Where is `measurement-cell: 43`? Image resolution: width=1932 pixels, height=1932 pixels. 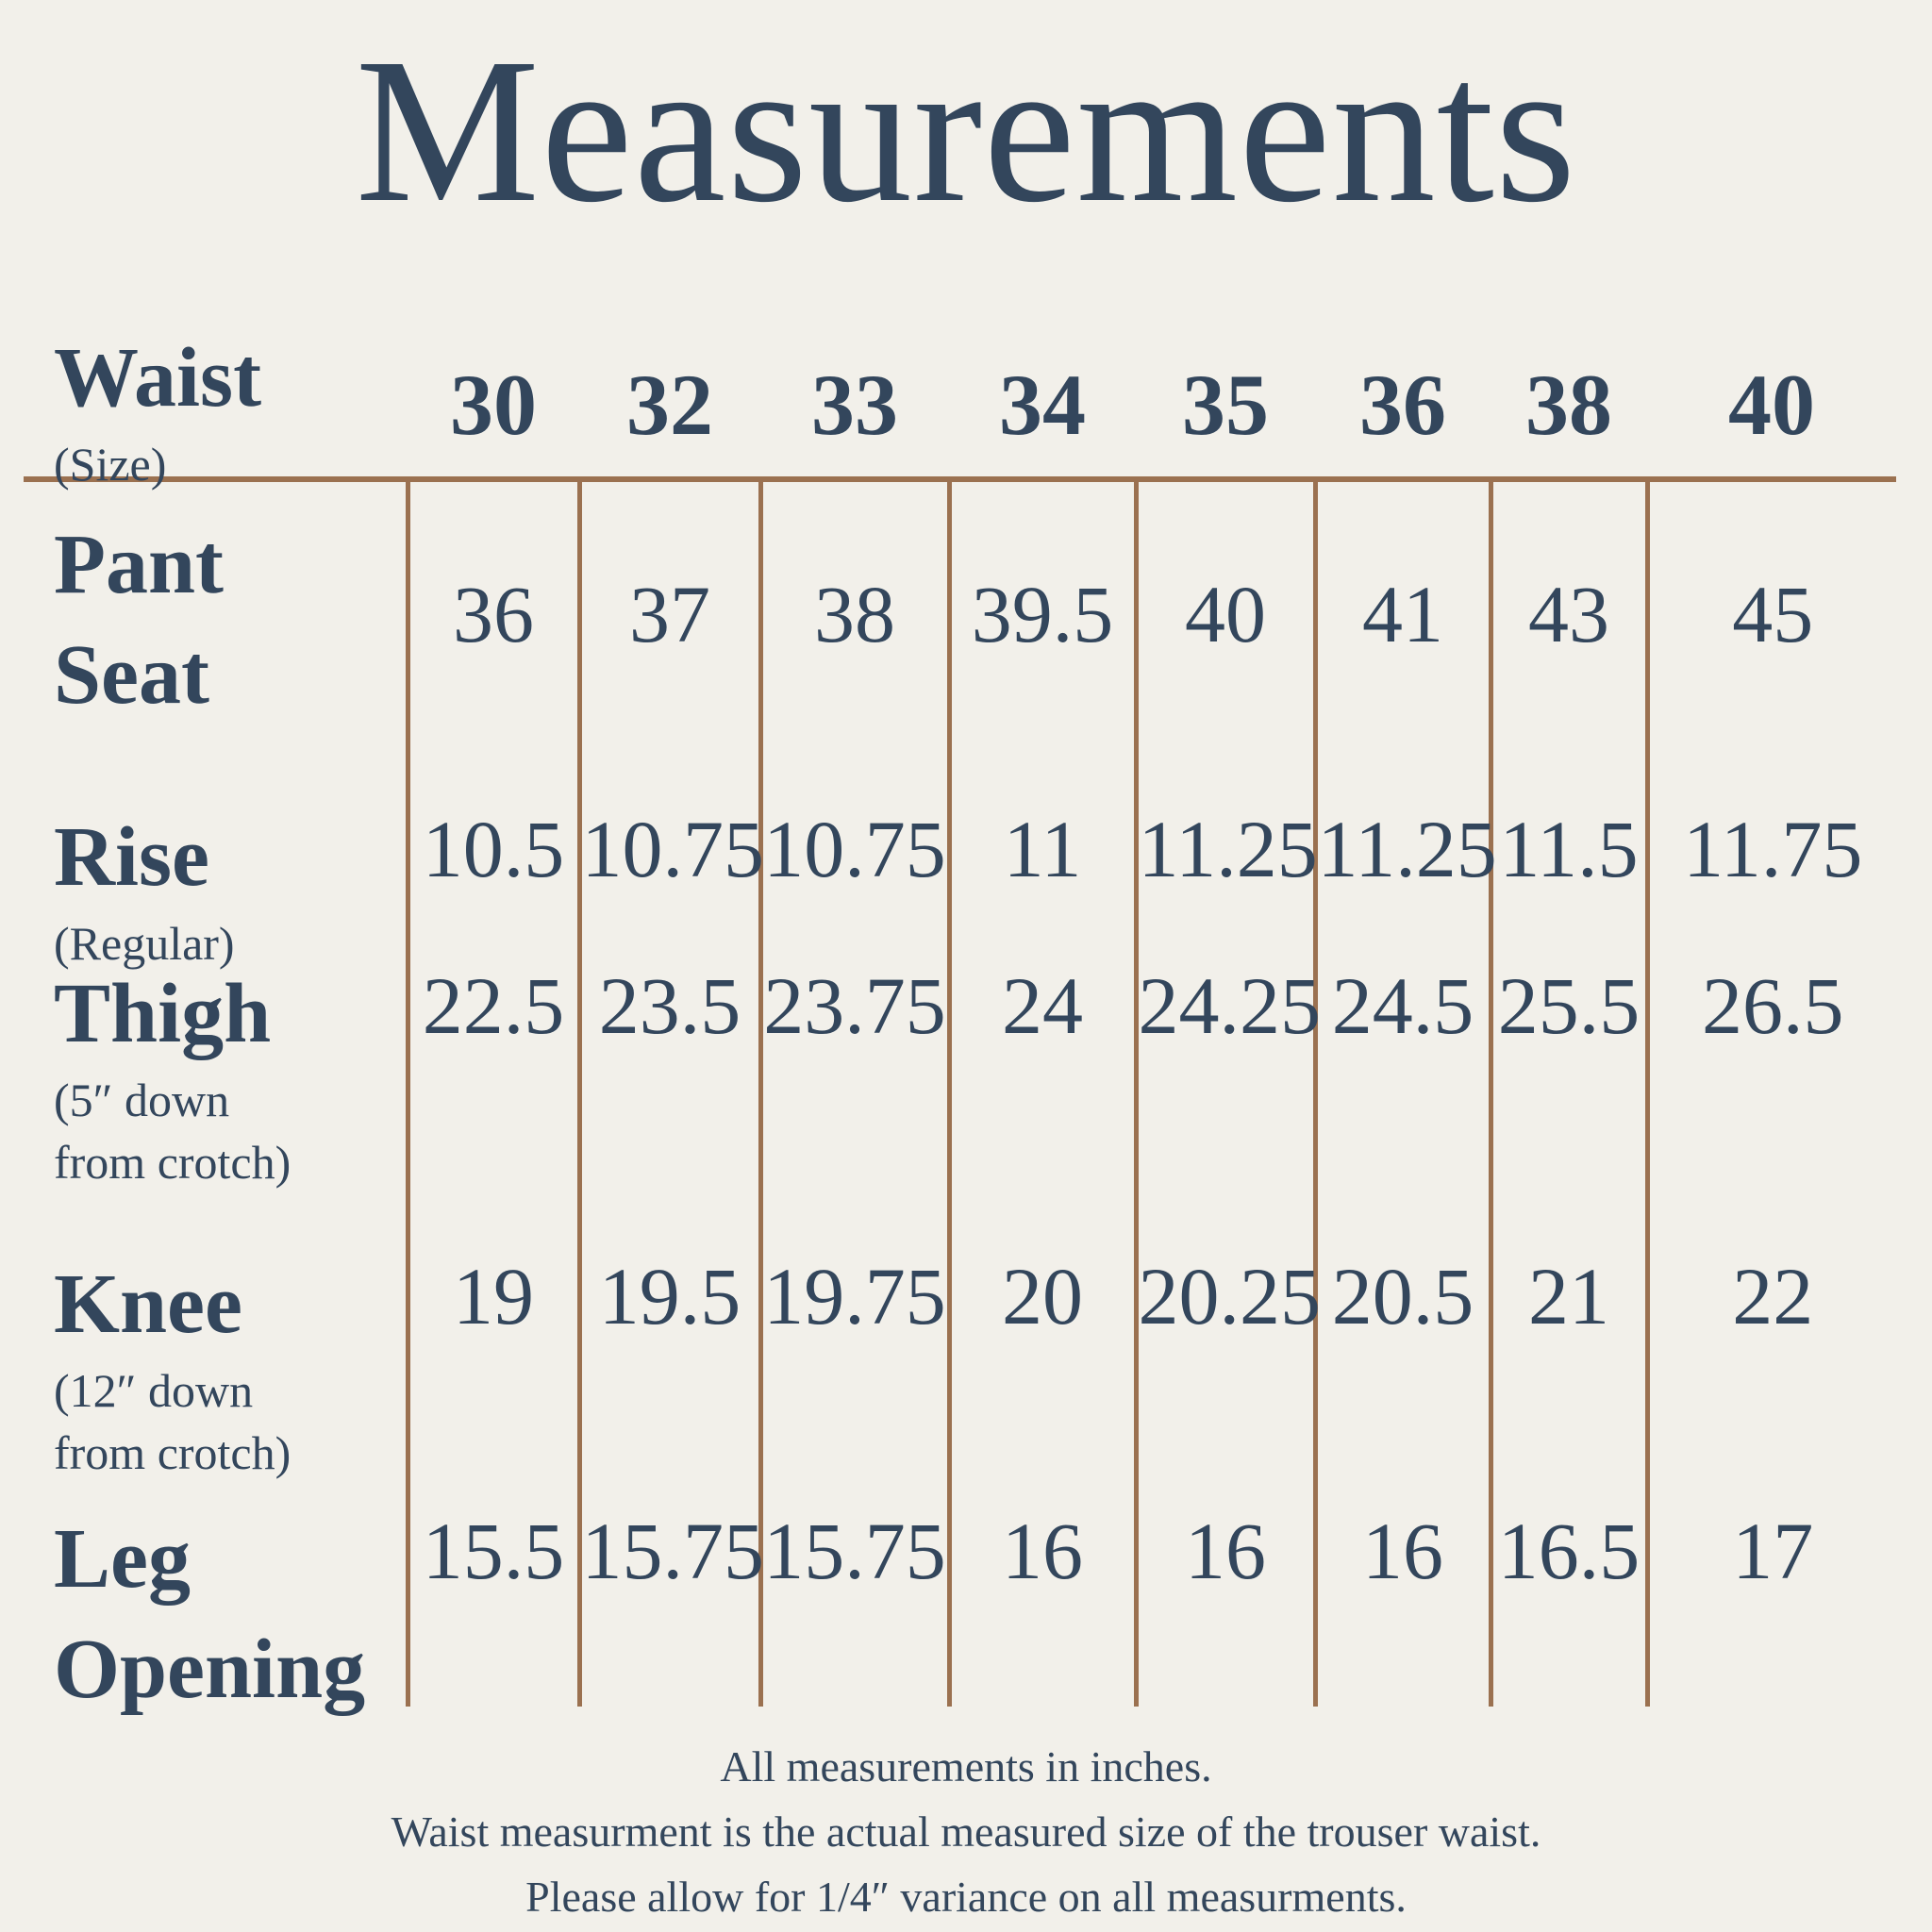
measurement-cell: 43 is located at coordinates (1567, 640).